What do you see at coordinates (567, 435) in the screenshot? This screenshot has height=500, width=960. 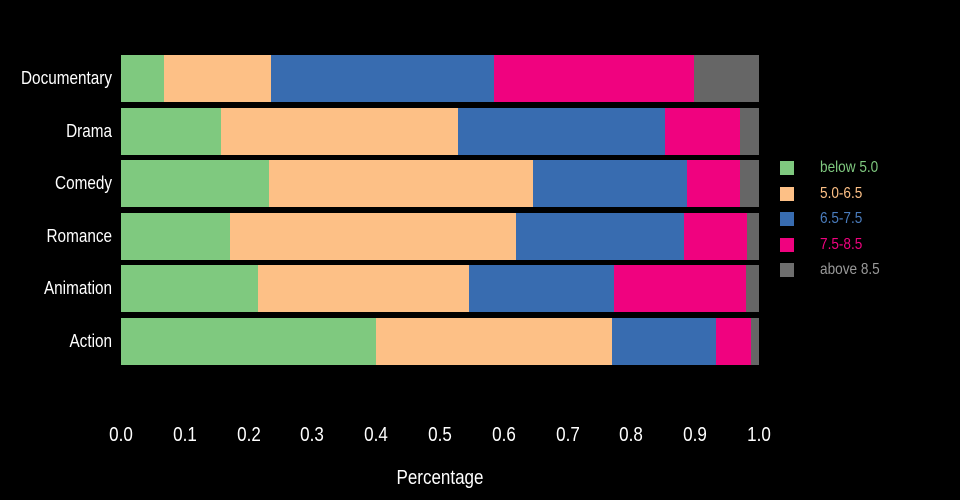 I see `x-tick-label: 0.7` at bounding box center [567, 435].